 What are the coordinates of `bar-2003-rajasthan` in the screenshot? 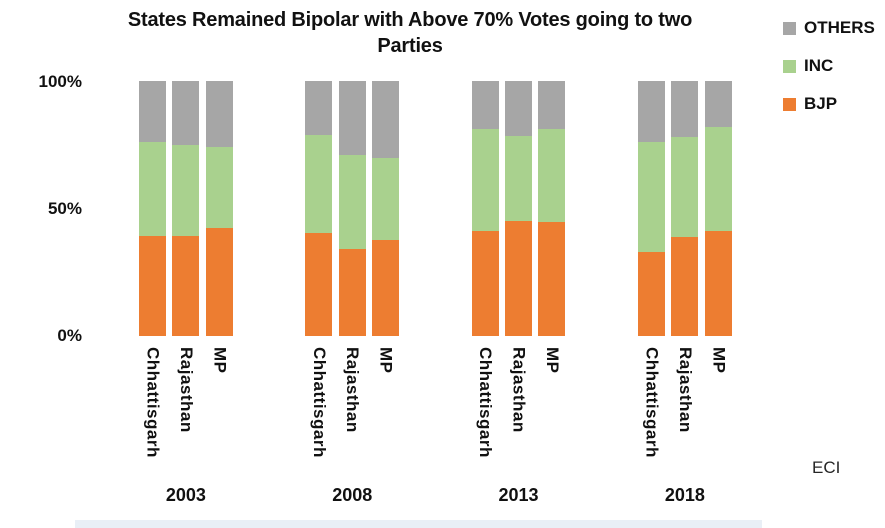 It's located at (186, 208).